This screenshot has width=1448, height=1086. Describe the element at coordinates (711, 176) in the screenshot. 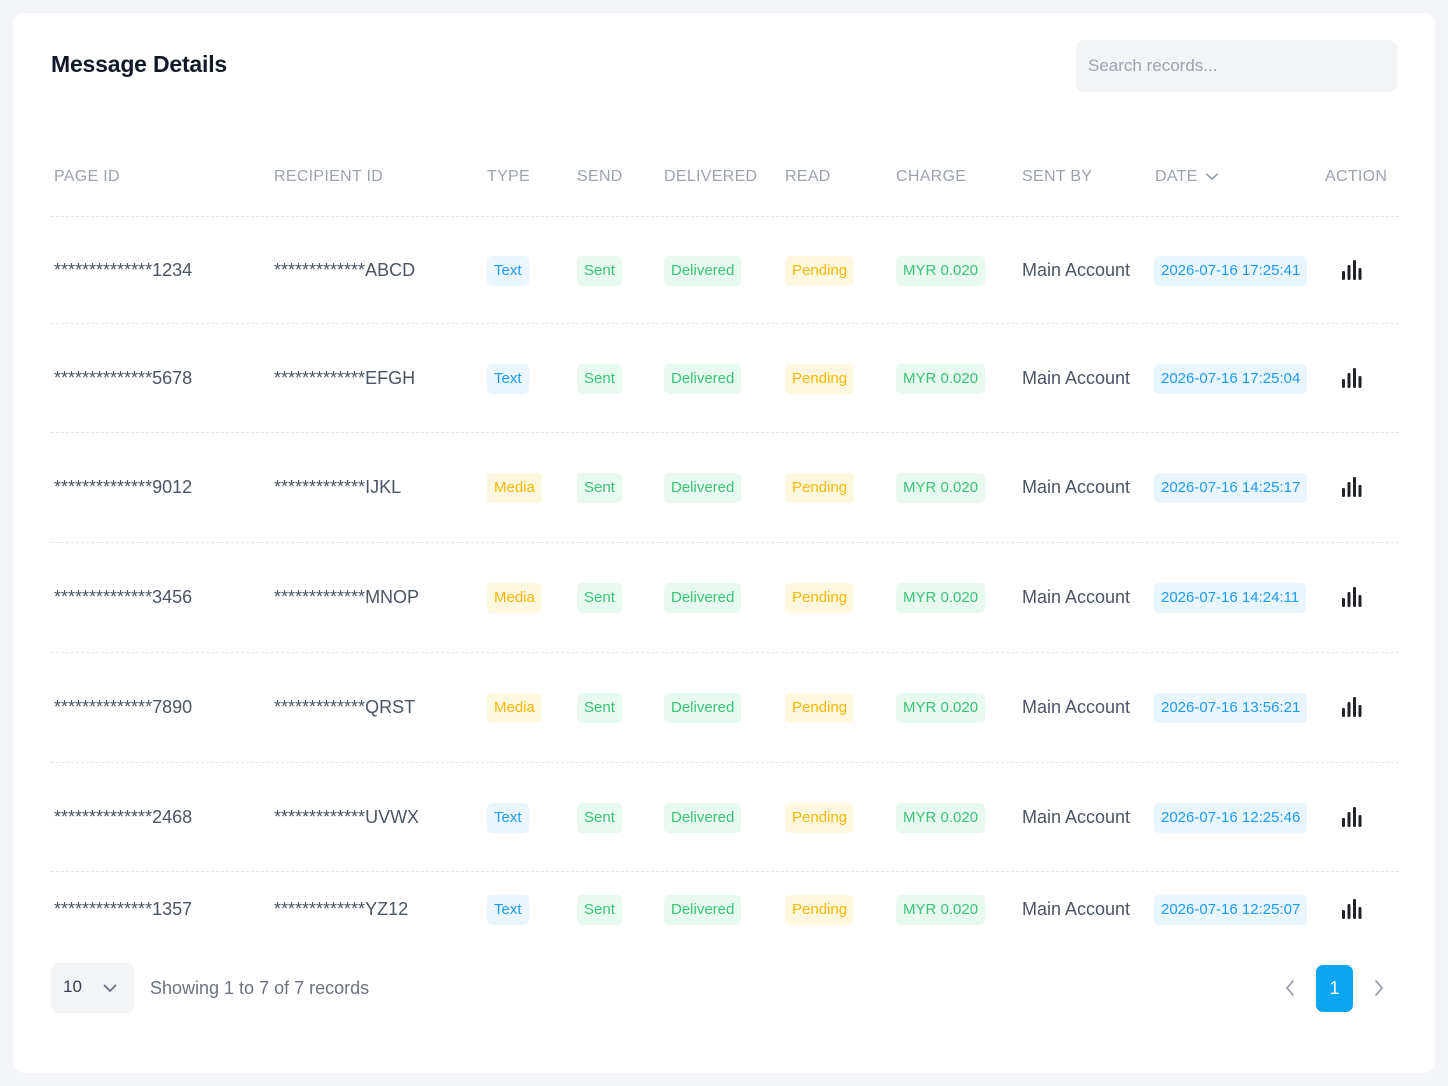

I see `column-header-delivered: DELIVERED` at that location.